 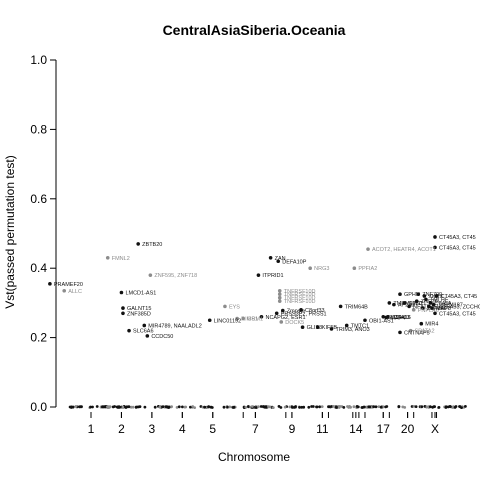 What do you see at coordinates (294, 323) in the screenshot?
I see `point-label: DOCK5` at bounding box center [294, 323].